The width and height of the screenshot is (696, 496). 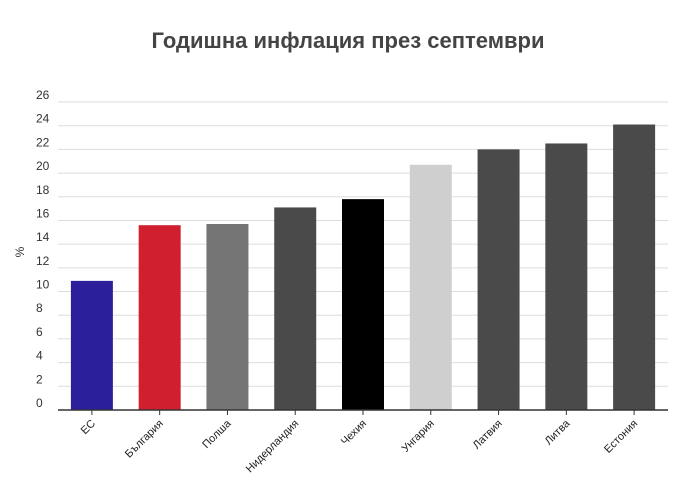 What do you see at coordinates (488, 435) in the screenshot?
I see `x-category-label: Латвия` at bounding box center [488, 435].